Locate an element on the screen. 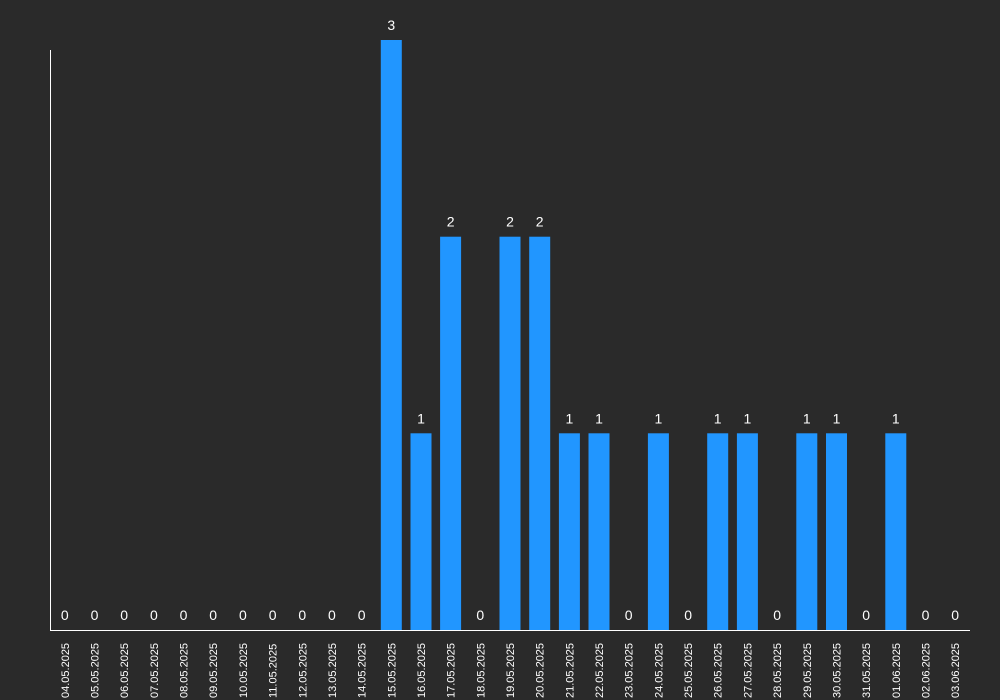 Image resolution: width=1000 pixels, height=700 pixels. value-label-24.05.2025: 1 is located at coordinates (659, 418).